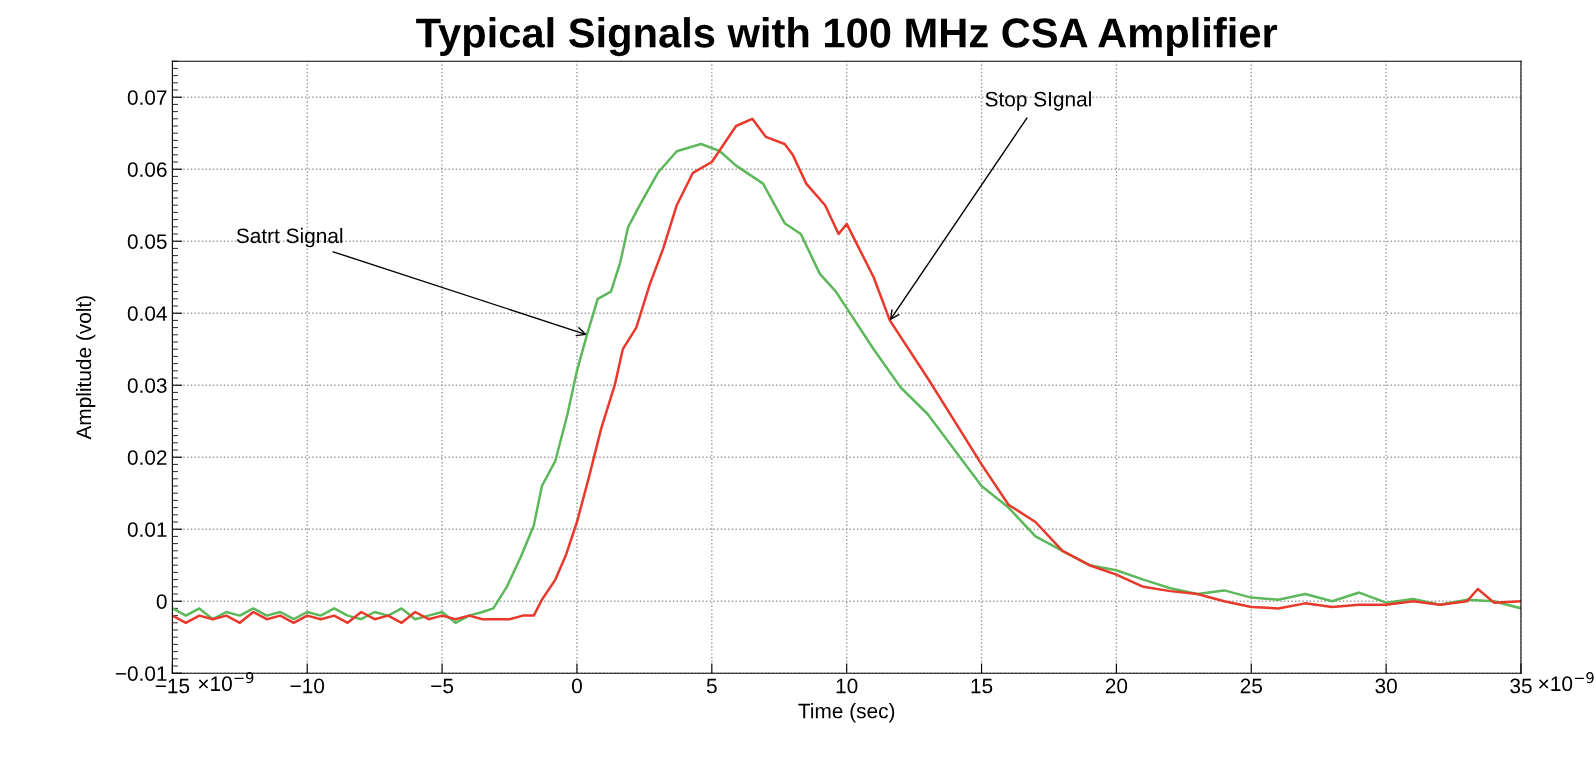 This screenshot has height=765, width=1596. Describe the element at coordinates (847, 686) in the screenshot. I see `x-tick-label: 10` at that location.